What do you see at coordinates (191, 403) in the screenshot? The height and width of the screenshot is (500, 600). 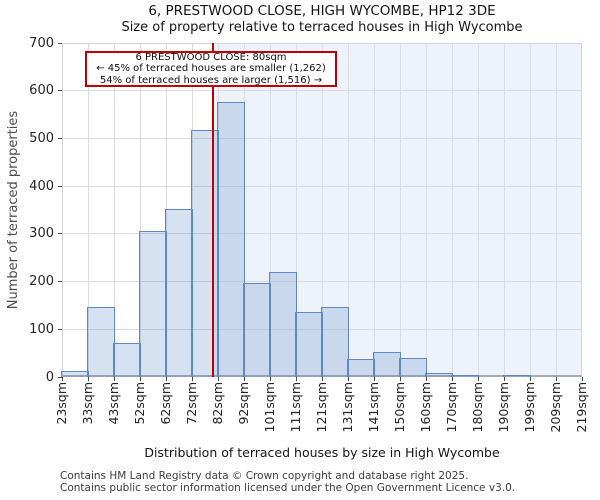 I see `x-axis-tick-label: 72sqm` at bounding box center [191, 403].